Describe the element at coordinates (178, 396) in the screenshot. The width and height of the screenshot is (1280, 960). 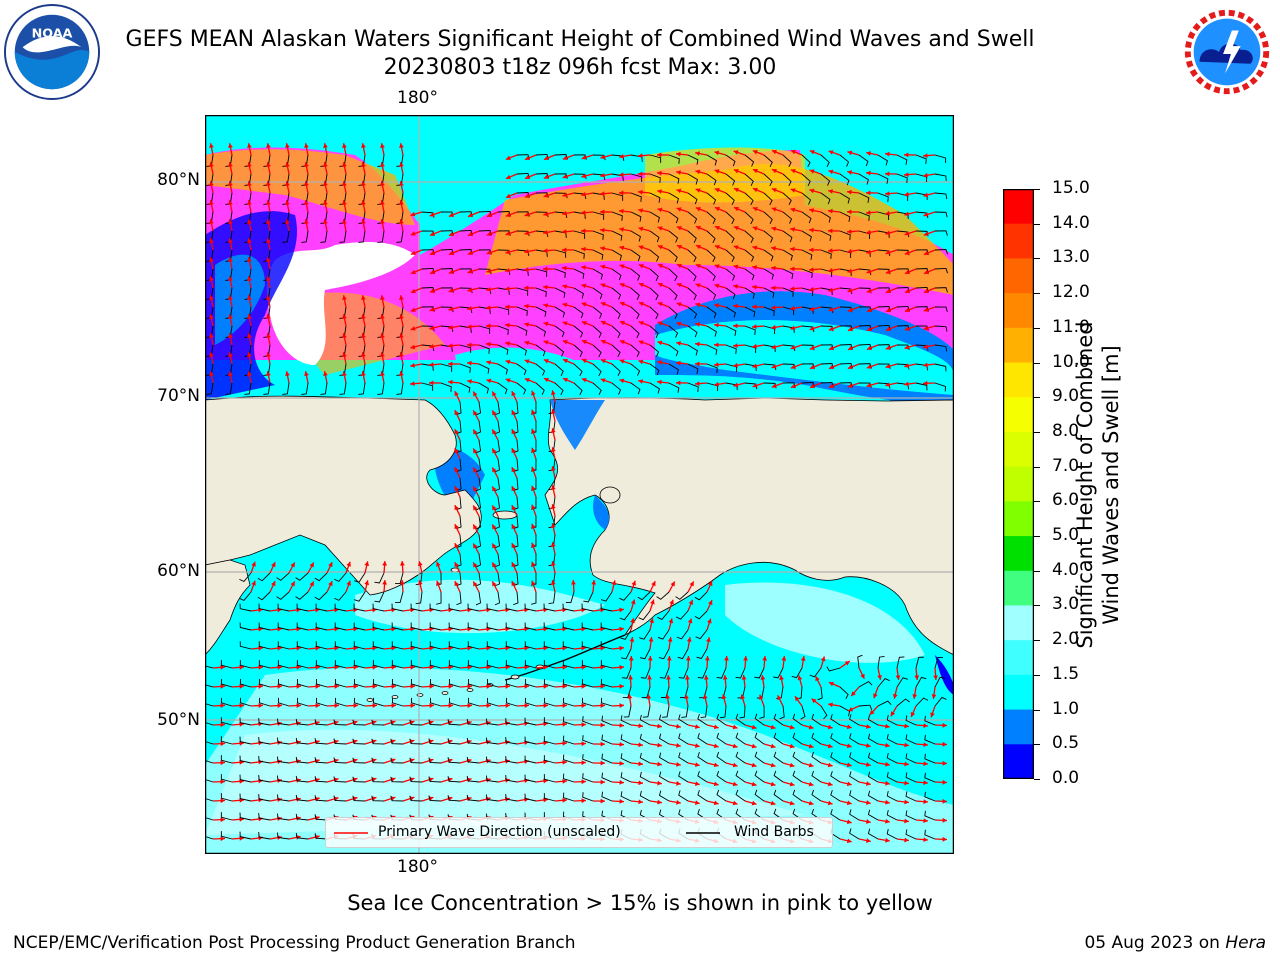
I see `lat-label-70: 70°N` at that location.